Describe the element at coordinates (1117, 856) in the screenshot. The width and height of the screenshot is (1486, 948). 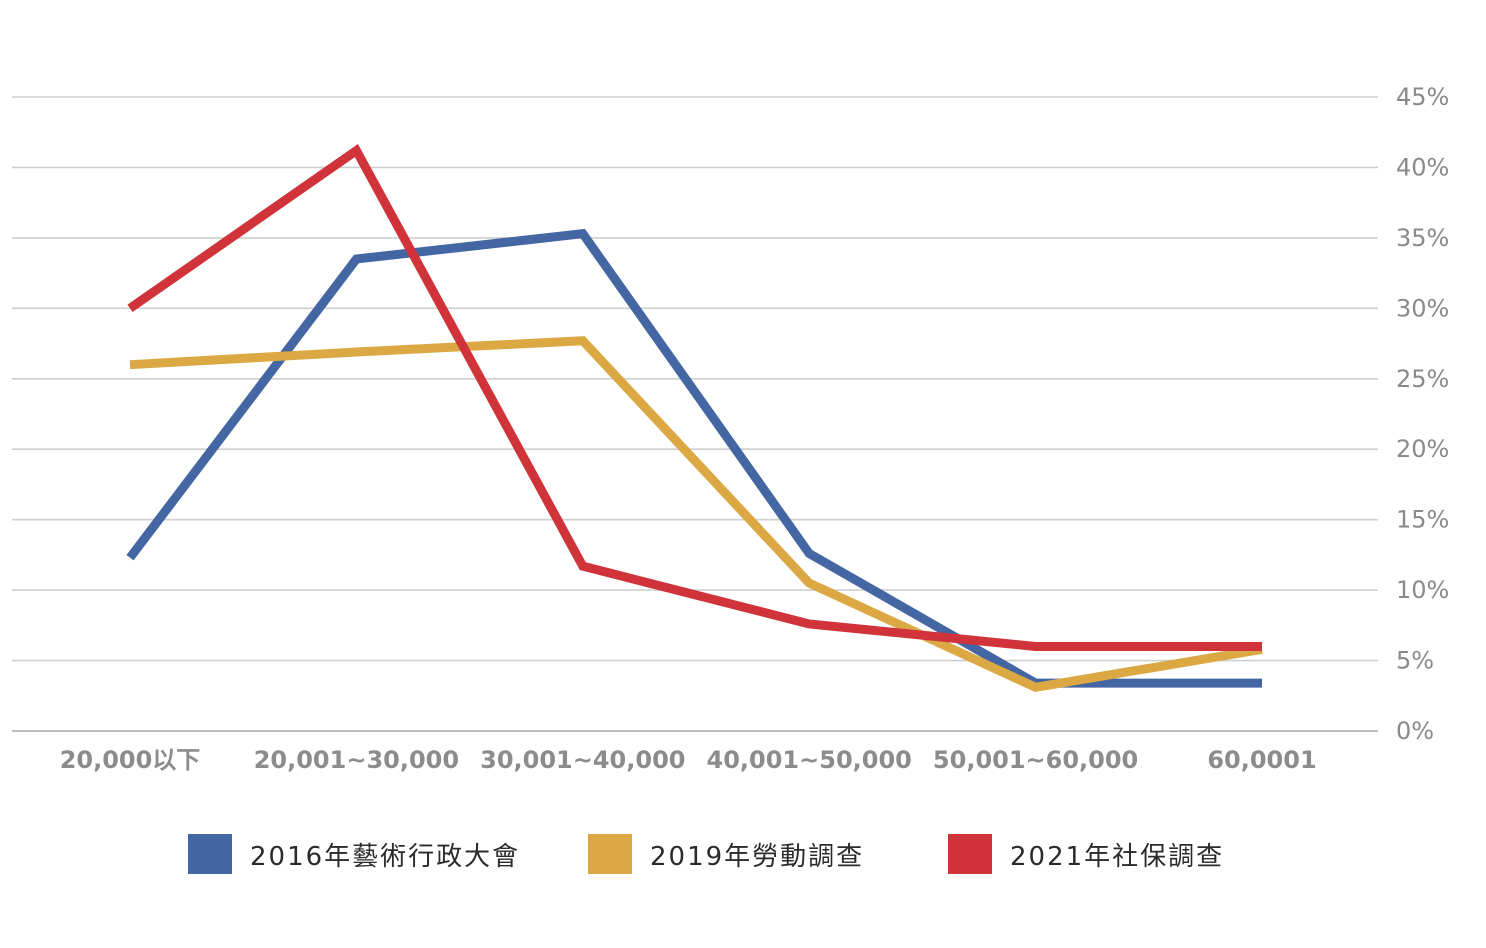
I see `legend-label-2021: 2021年社保調查` at that location.